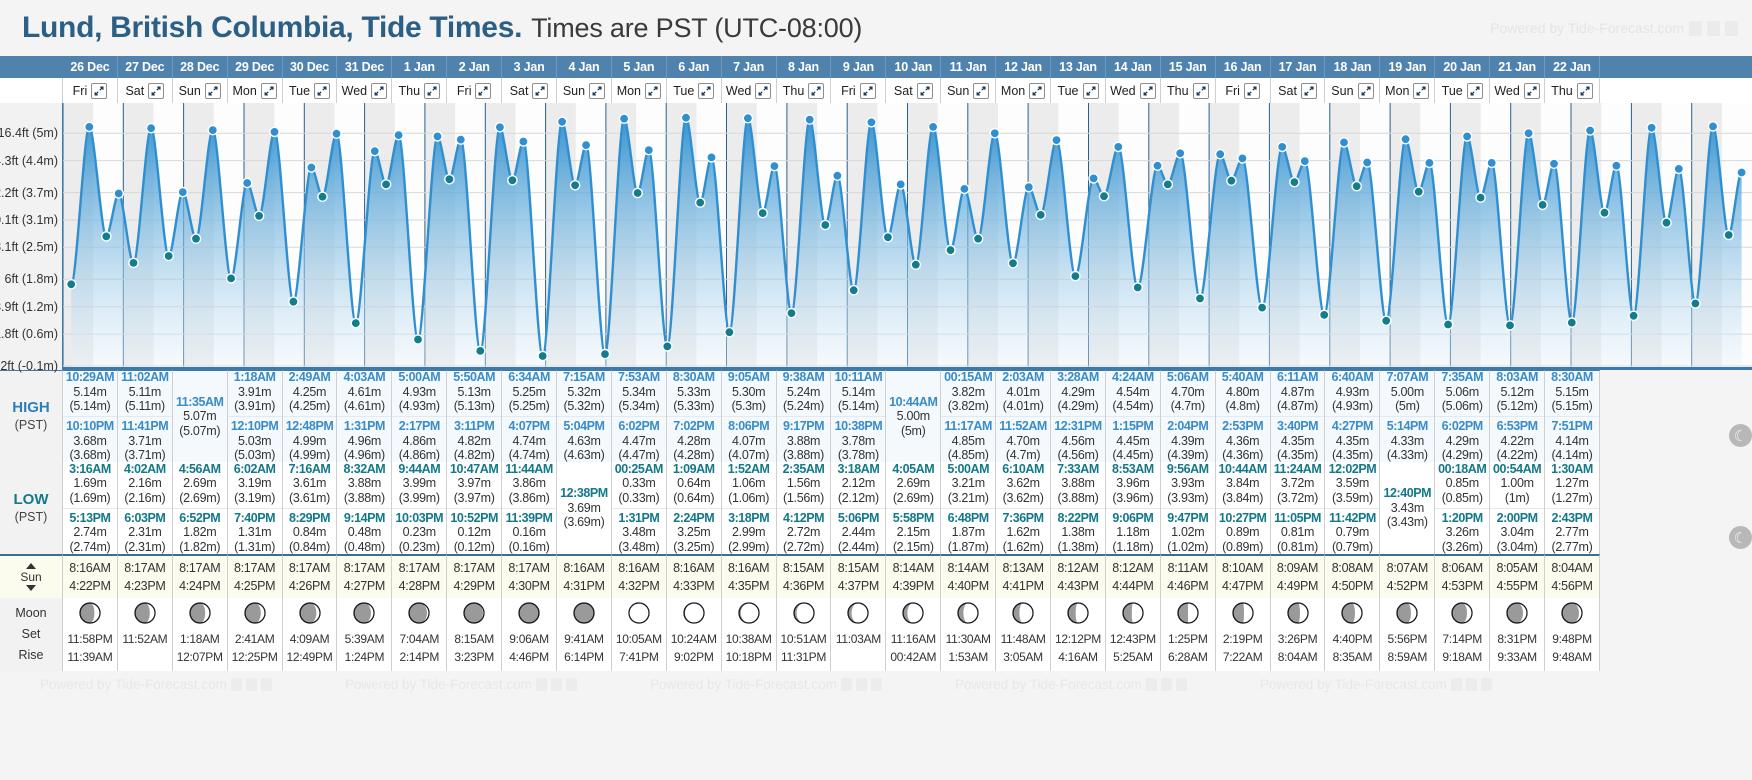 This screenshot has width=1752, height=780. I want to click on date-cell: 29 Dec, so click(255, 67).